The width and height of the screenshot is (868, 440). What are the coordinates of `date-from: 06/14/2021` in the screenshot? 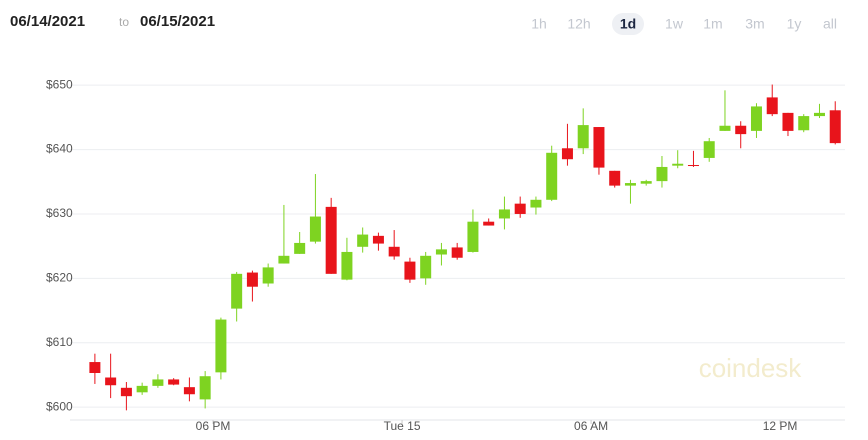 It's located at (47, 21).